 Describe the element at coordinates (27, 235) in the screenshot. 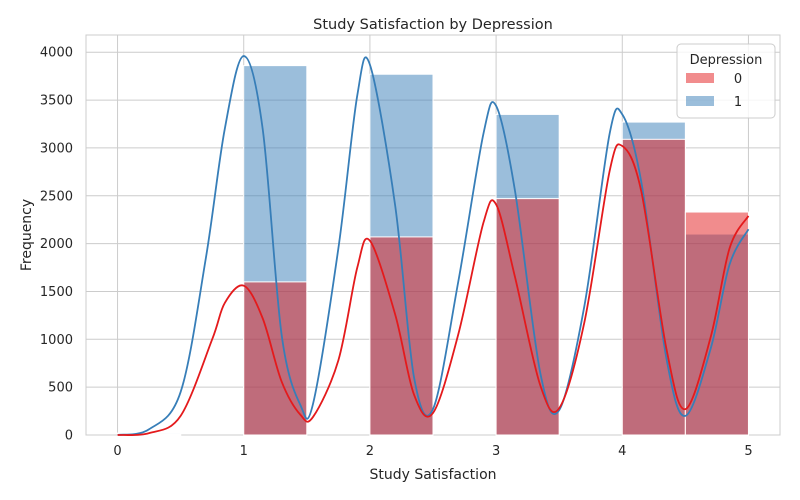

I see `y-axis-title: Frequency` at that location.